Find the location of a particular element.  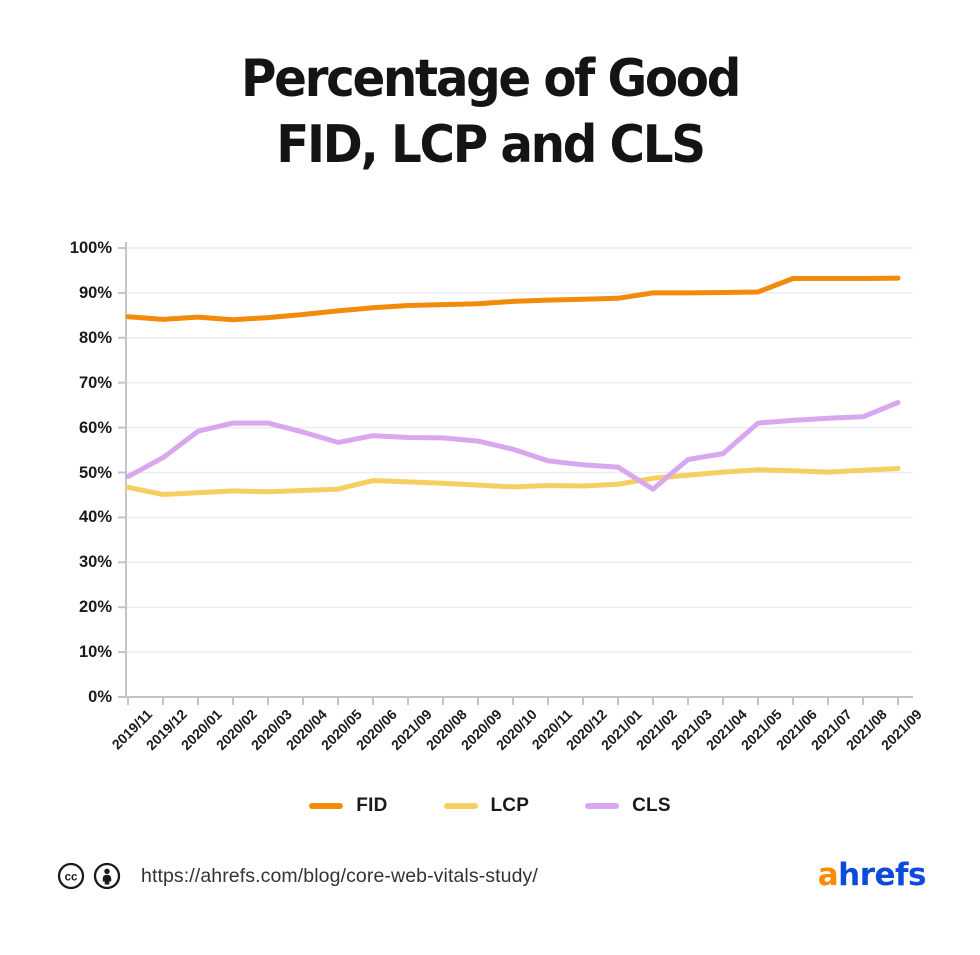

cls-line-swatch is located at coordinates (602, 806).